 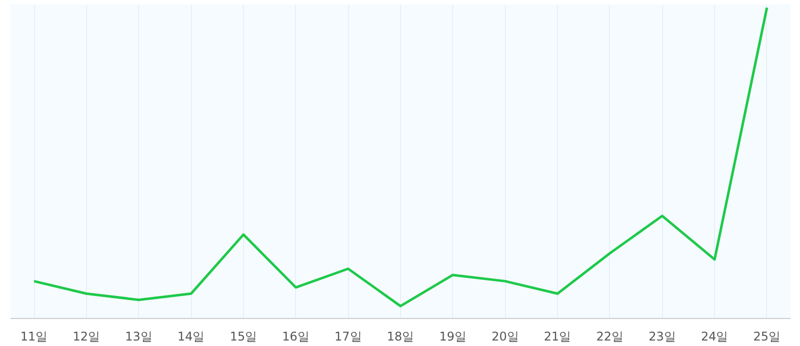 I want to click on x-tick-label: 21일, so click(x=558, y=337).